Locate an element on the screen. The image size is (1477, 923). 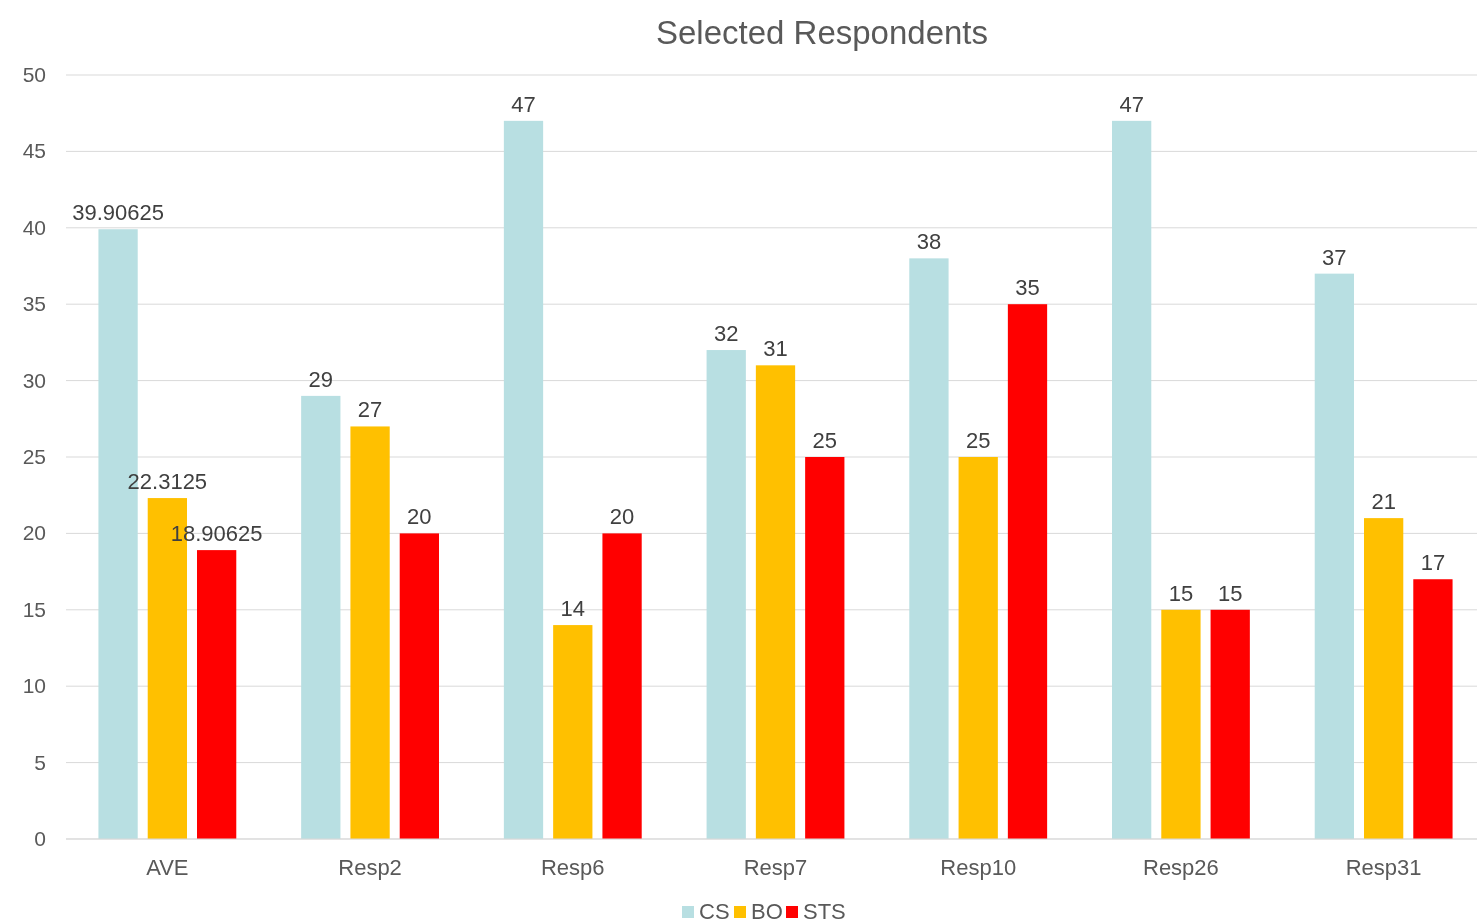
data-label: 39.90625 is located at coordinates (118, 213).